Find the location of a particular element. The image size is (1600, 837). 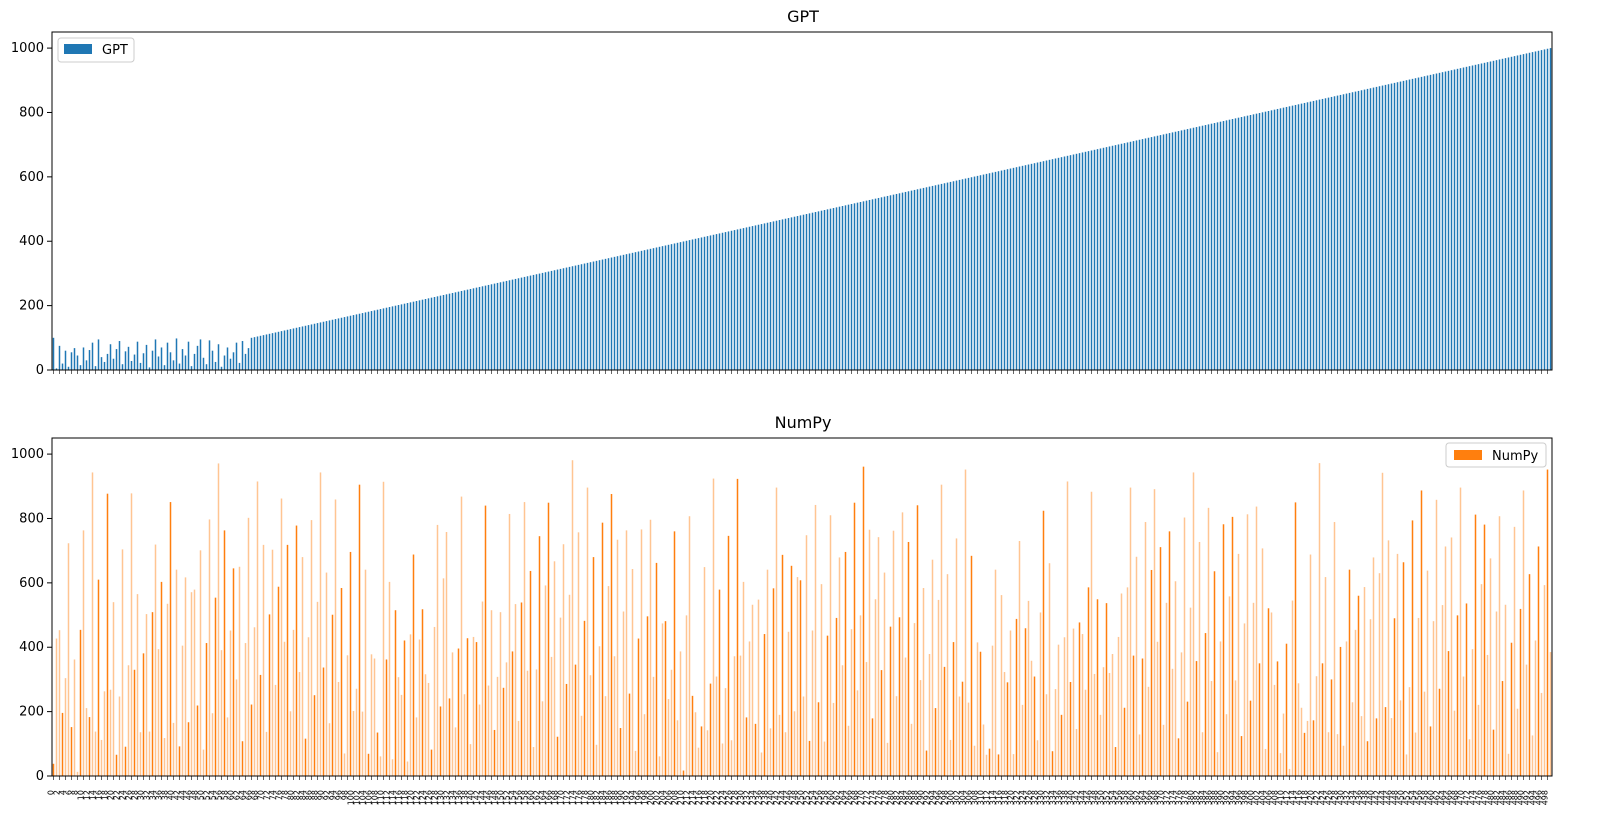

legend-numpy: NumPy is located at coordinates (1496, 455).